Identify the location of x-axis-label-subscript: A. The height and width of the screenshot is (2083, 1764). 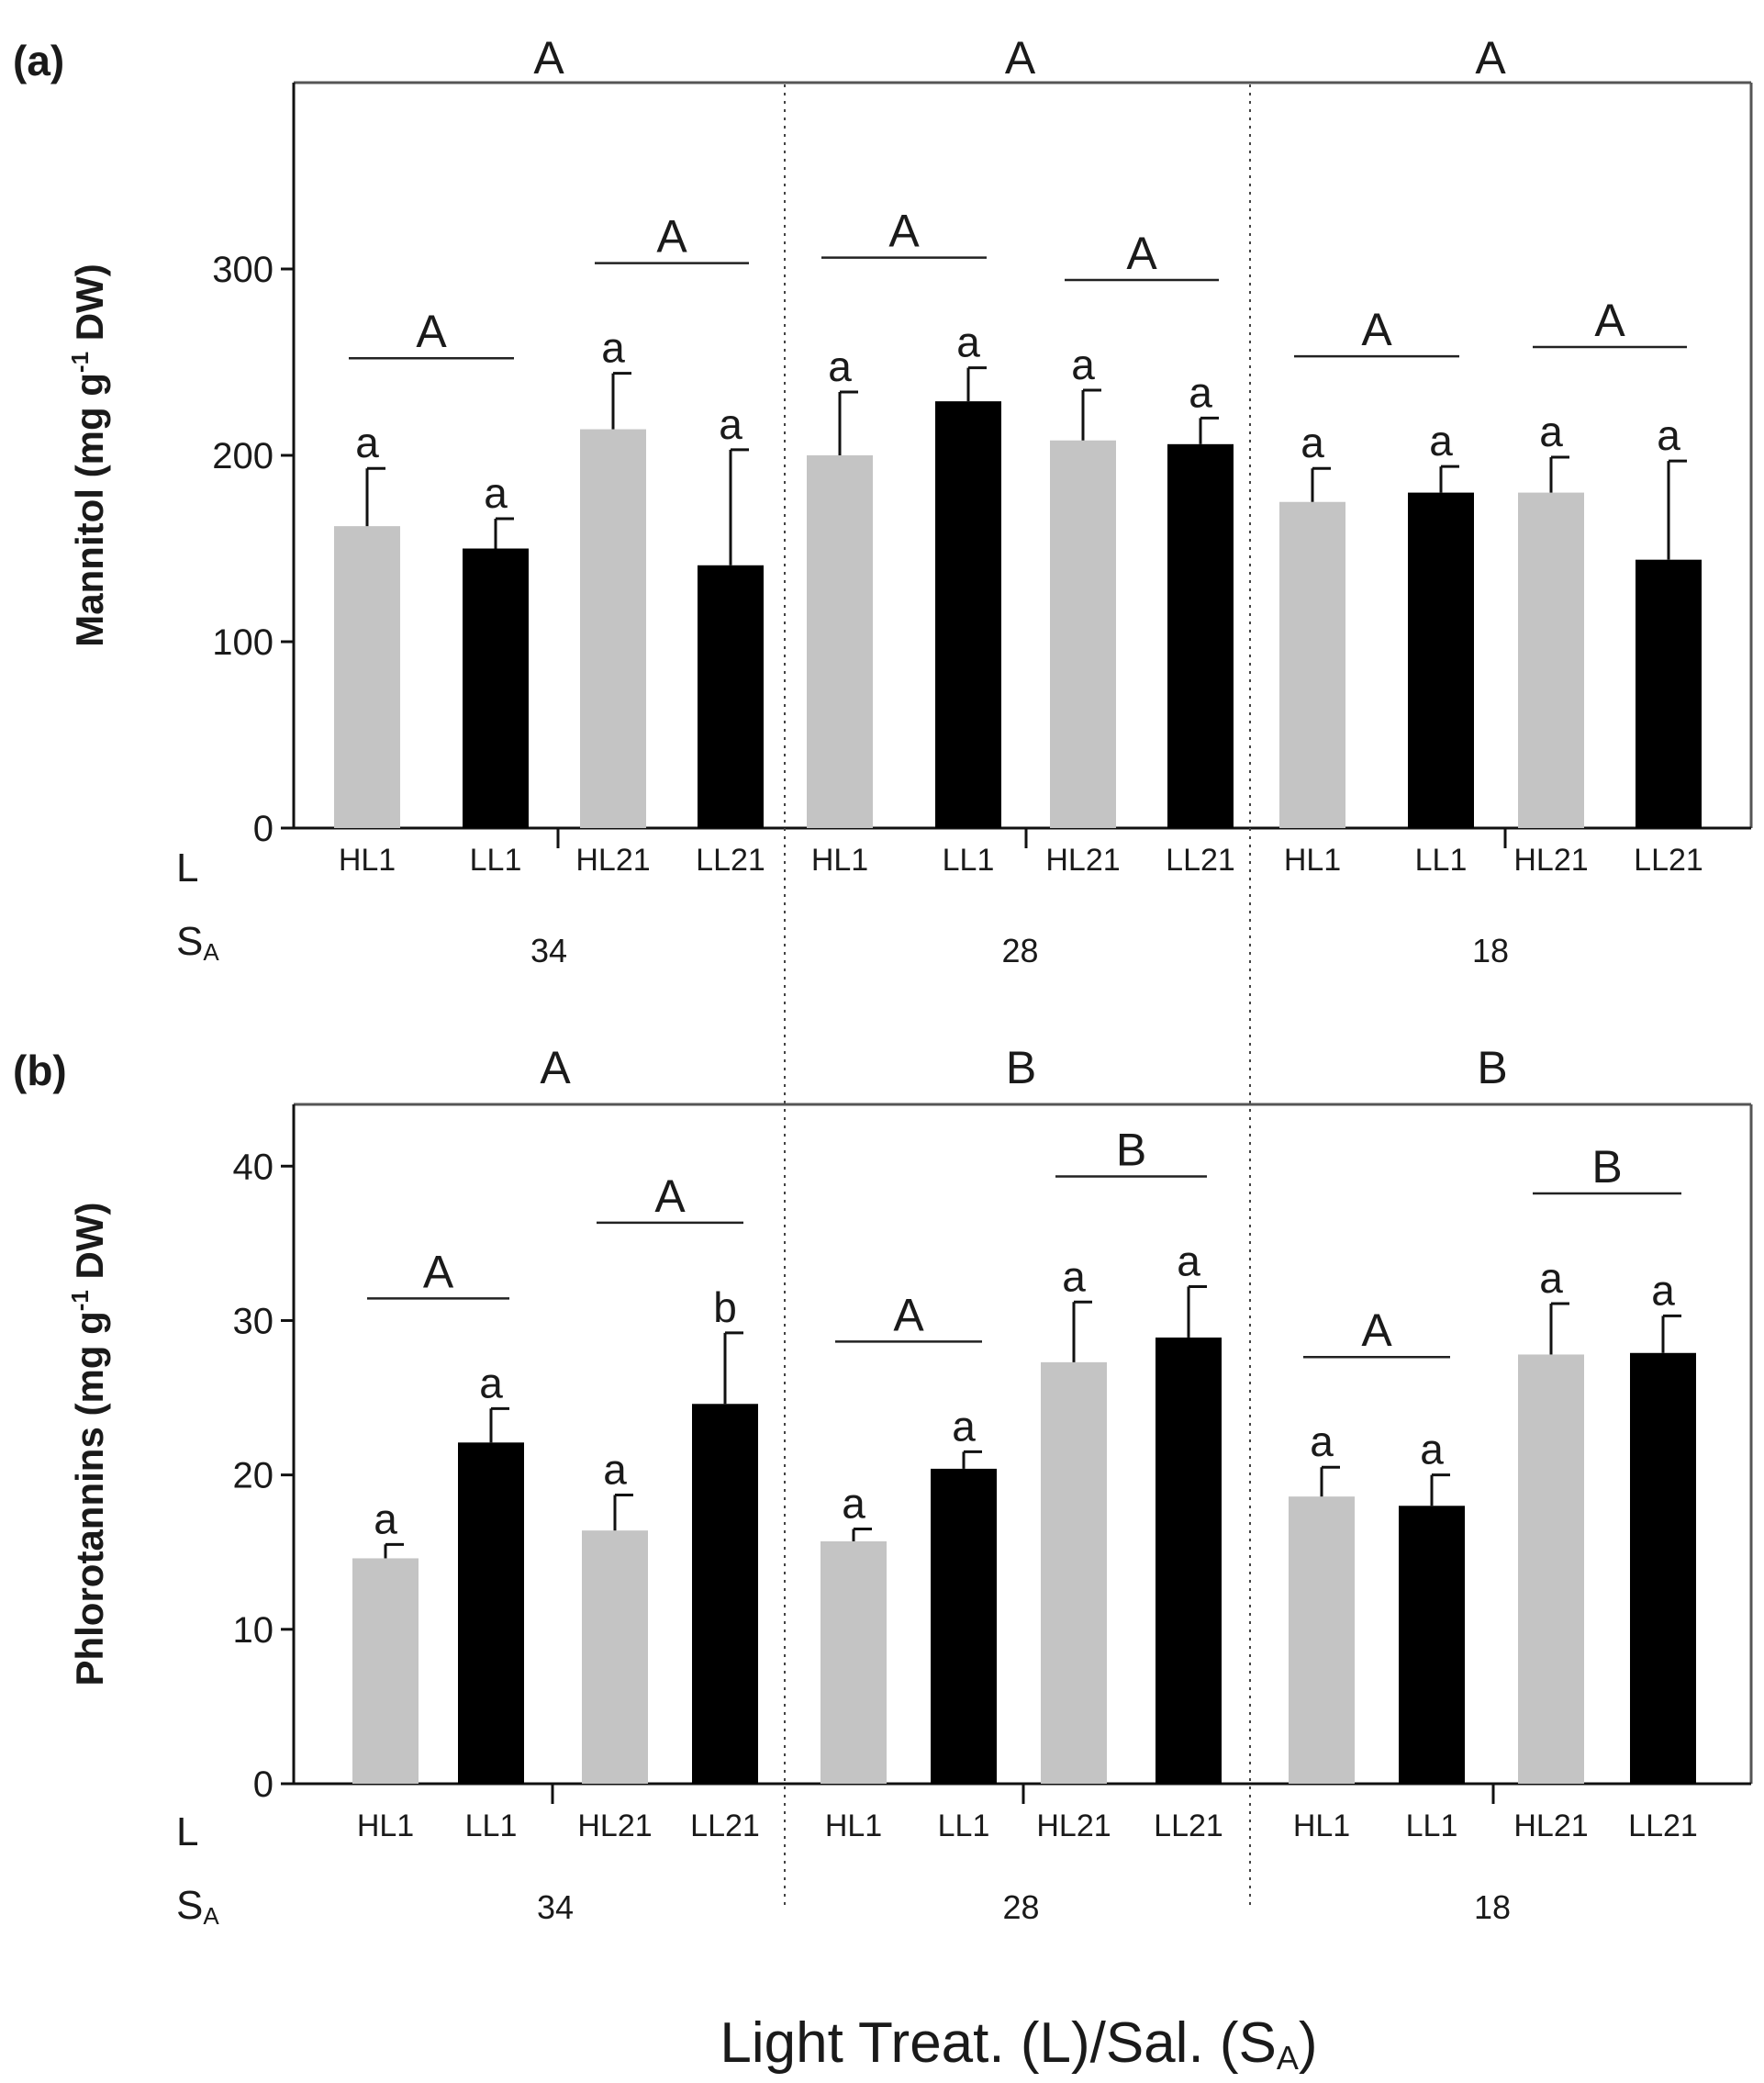
(1288, 2058).